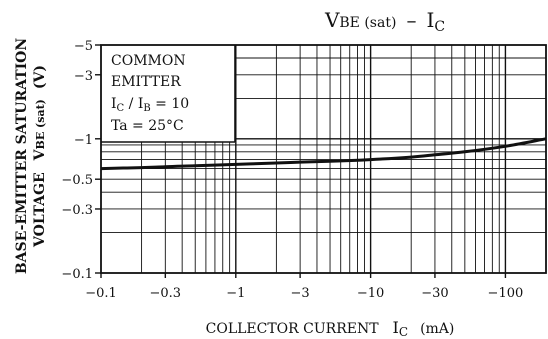 The image size is (548, 339). Describe the element at coordinates (22, 156) in the screenshot. I see `y-axis-label-line1: BASE-EMITTER SATURATION` at that location.